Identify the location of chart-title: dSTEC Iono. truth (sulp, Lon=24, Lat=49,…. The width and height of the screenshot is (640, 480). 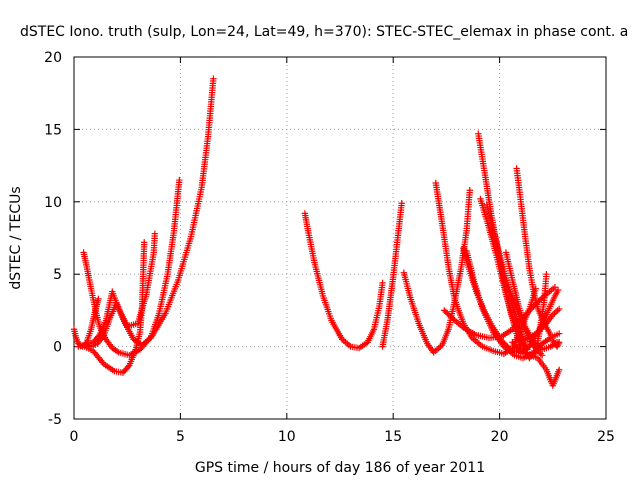
(324, 32).